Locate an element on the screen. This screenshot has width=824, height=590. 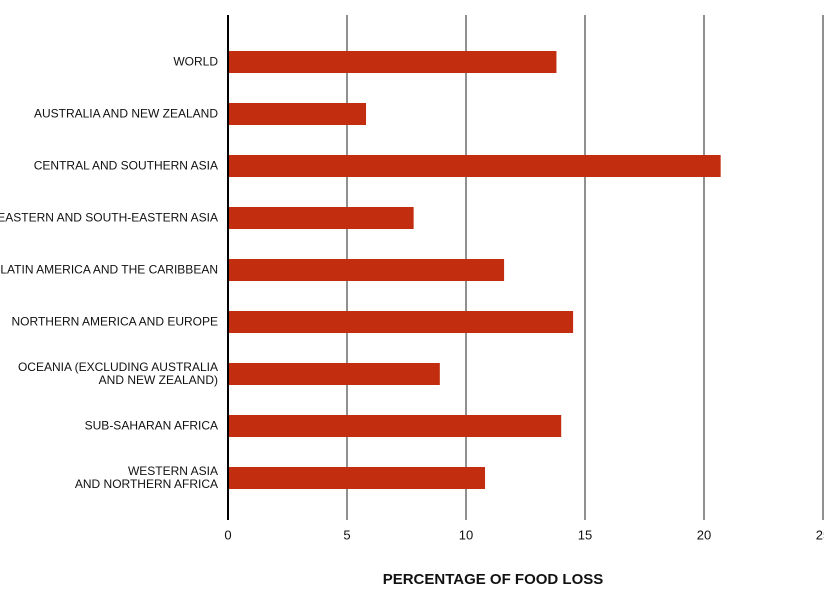
y-tick-label: WORLD is located at coordinates (195, 61).